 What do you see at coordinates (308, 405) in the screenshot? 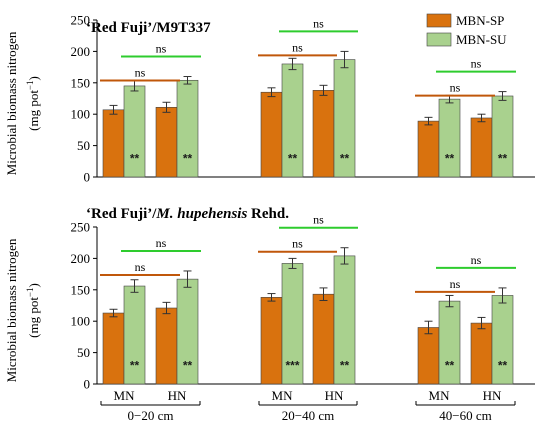
I see `x-axis-labels: MN HN MN HN MN HN 0−20 cm 20−40 cm 40−60 cm` at bounding box center [308, 405].